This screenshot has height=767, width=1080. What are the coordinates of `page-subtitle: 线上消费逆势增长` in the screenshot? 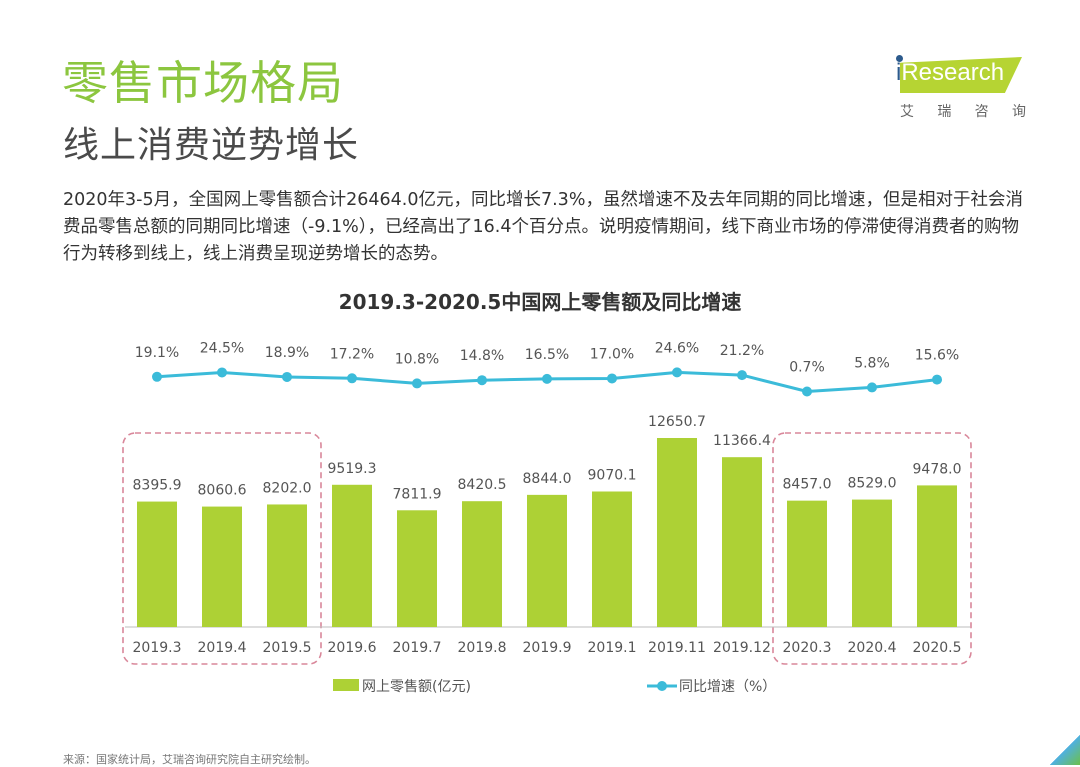 It's located at (211, 145).